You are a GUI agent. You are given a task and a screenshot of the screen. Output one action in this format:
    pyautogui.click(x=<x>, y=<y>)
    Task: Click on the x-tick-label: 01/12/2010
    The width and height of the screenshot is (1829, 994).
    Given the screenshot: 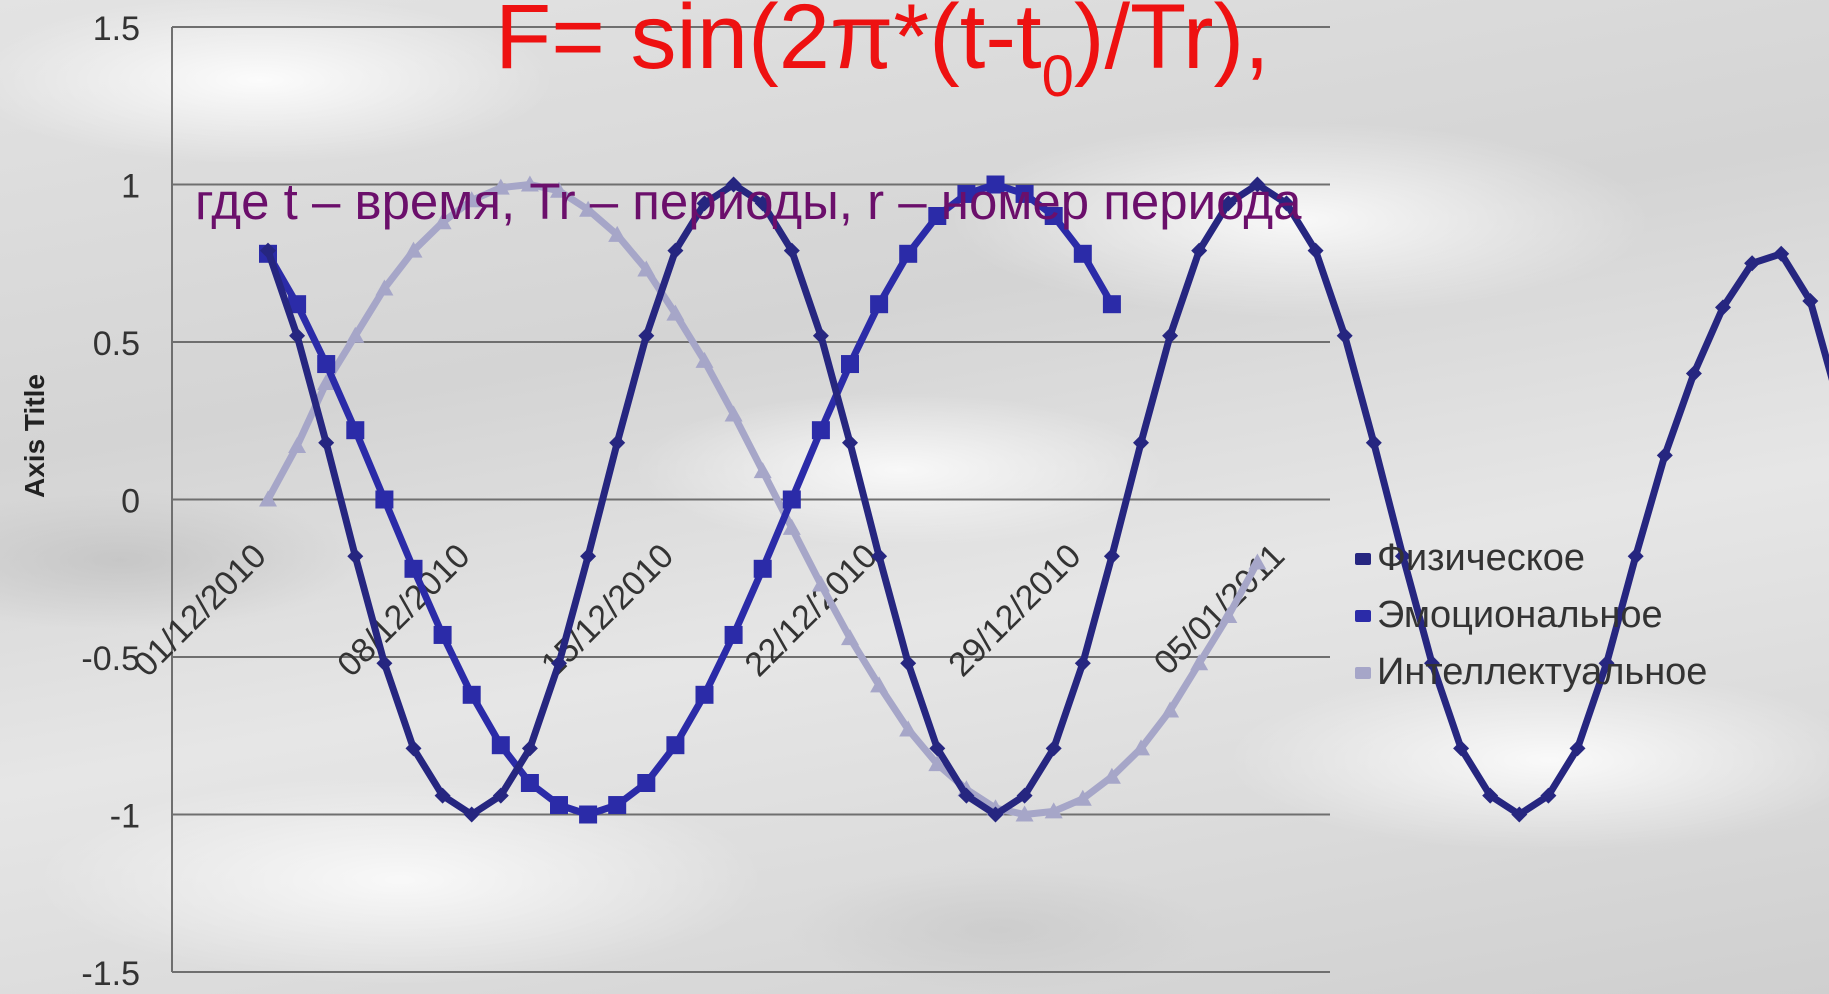 What is the action you would take?
    pyautogui.click(x=199, y=610)
    